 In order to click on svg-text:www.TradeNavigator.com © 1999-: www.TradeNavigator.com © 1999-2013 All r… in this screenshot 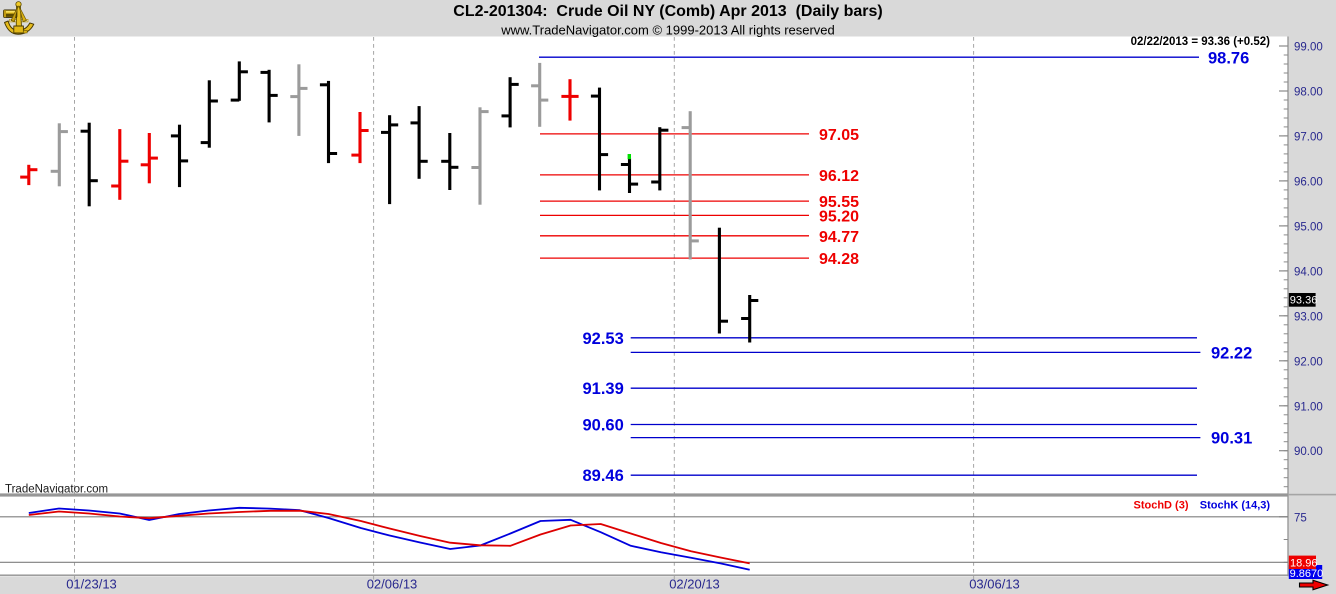, I will do `click(667, 30)`.